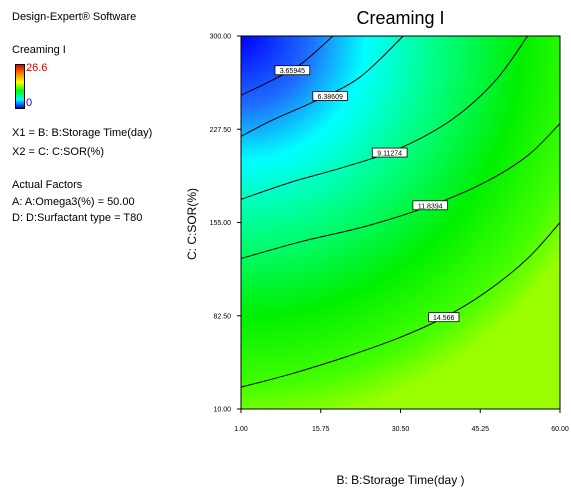  I want to click on y-tick-label: 227.50, so click(221, 130).